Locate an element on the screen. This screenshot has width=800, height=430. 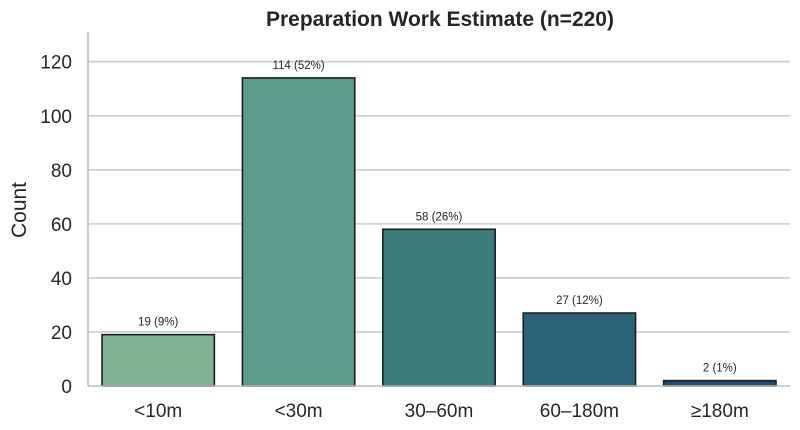
y-tick-80: 80 is located at coordinates (61, 171).